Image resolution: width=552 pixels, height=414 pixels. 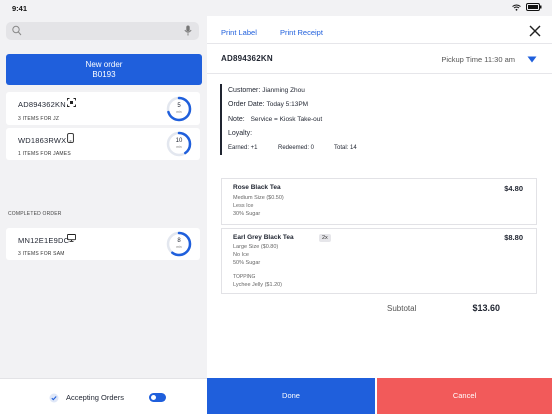 What do you see at coordinates (276, 8) in the screenshot?
I see `status-bar: 9:41` at bounding box center [276, 8].